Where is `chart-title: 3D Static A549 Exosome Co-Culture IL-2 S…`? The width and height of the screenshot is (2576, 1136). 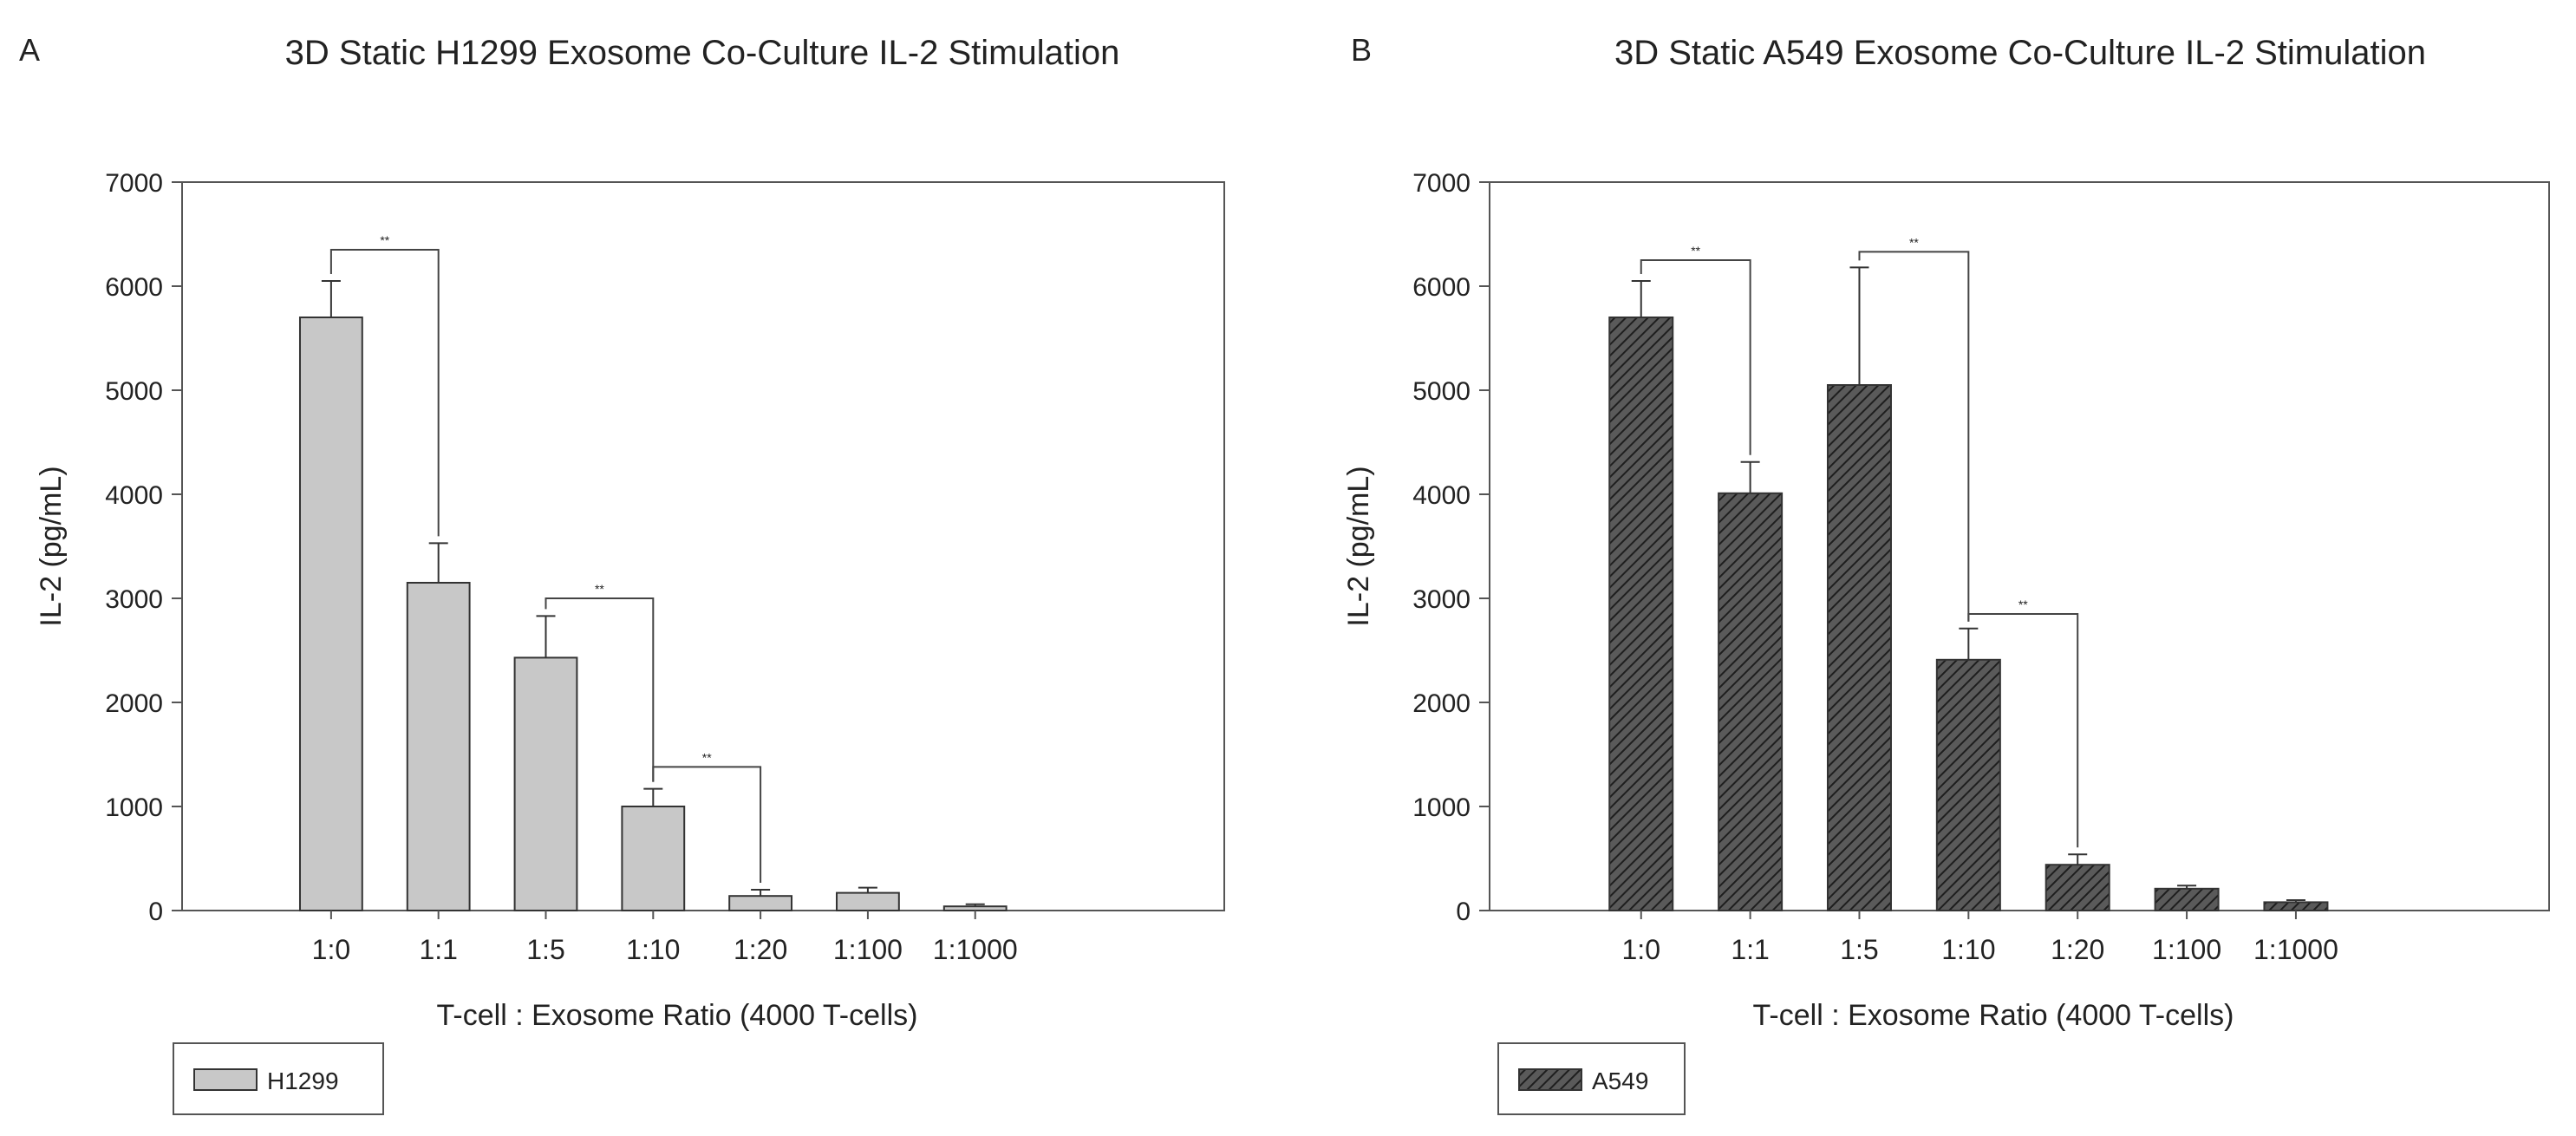 chart-title: 3D Static A549 Exosome Co-Culture IL-2 S… is located at coordinates (2020, 53).